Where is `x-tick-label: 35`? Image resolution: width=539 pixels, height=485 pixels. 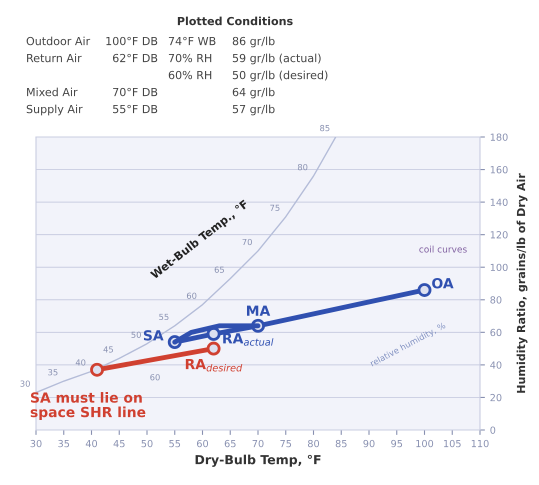
x-tick-label: 35 is located at coordinates (64, 444).